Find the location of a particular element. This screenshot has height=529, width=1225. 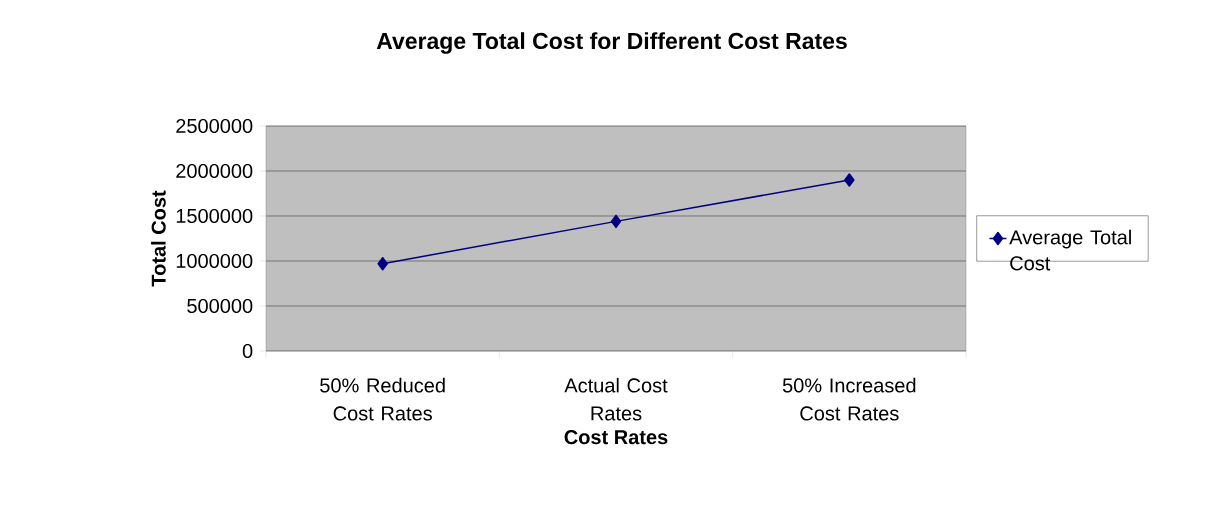

y-tick-label: 2000000 is located at coordinates (214, 171).